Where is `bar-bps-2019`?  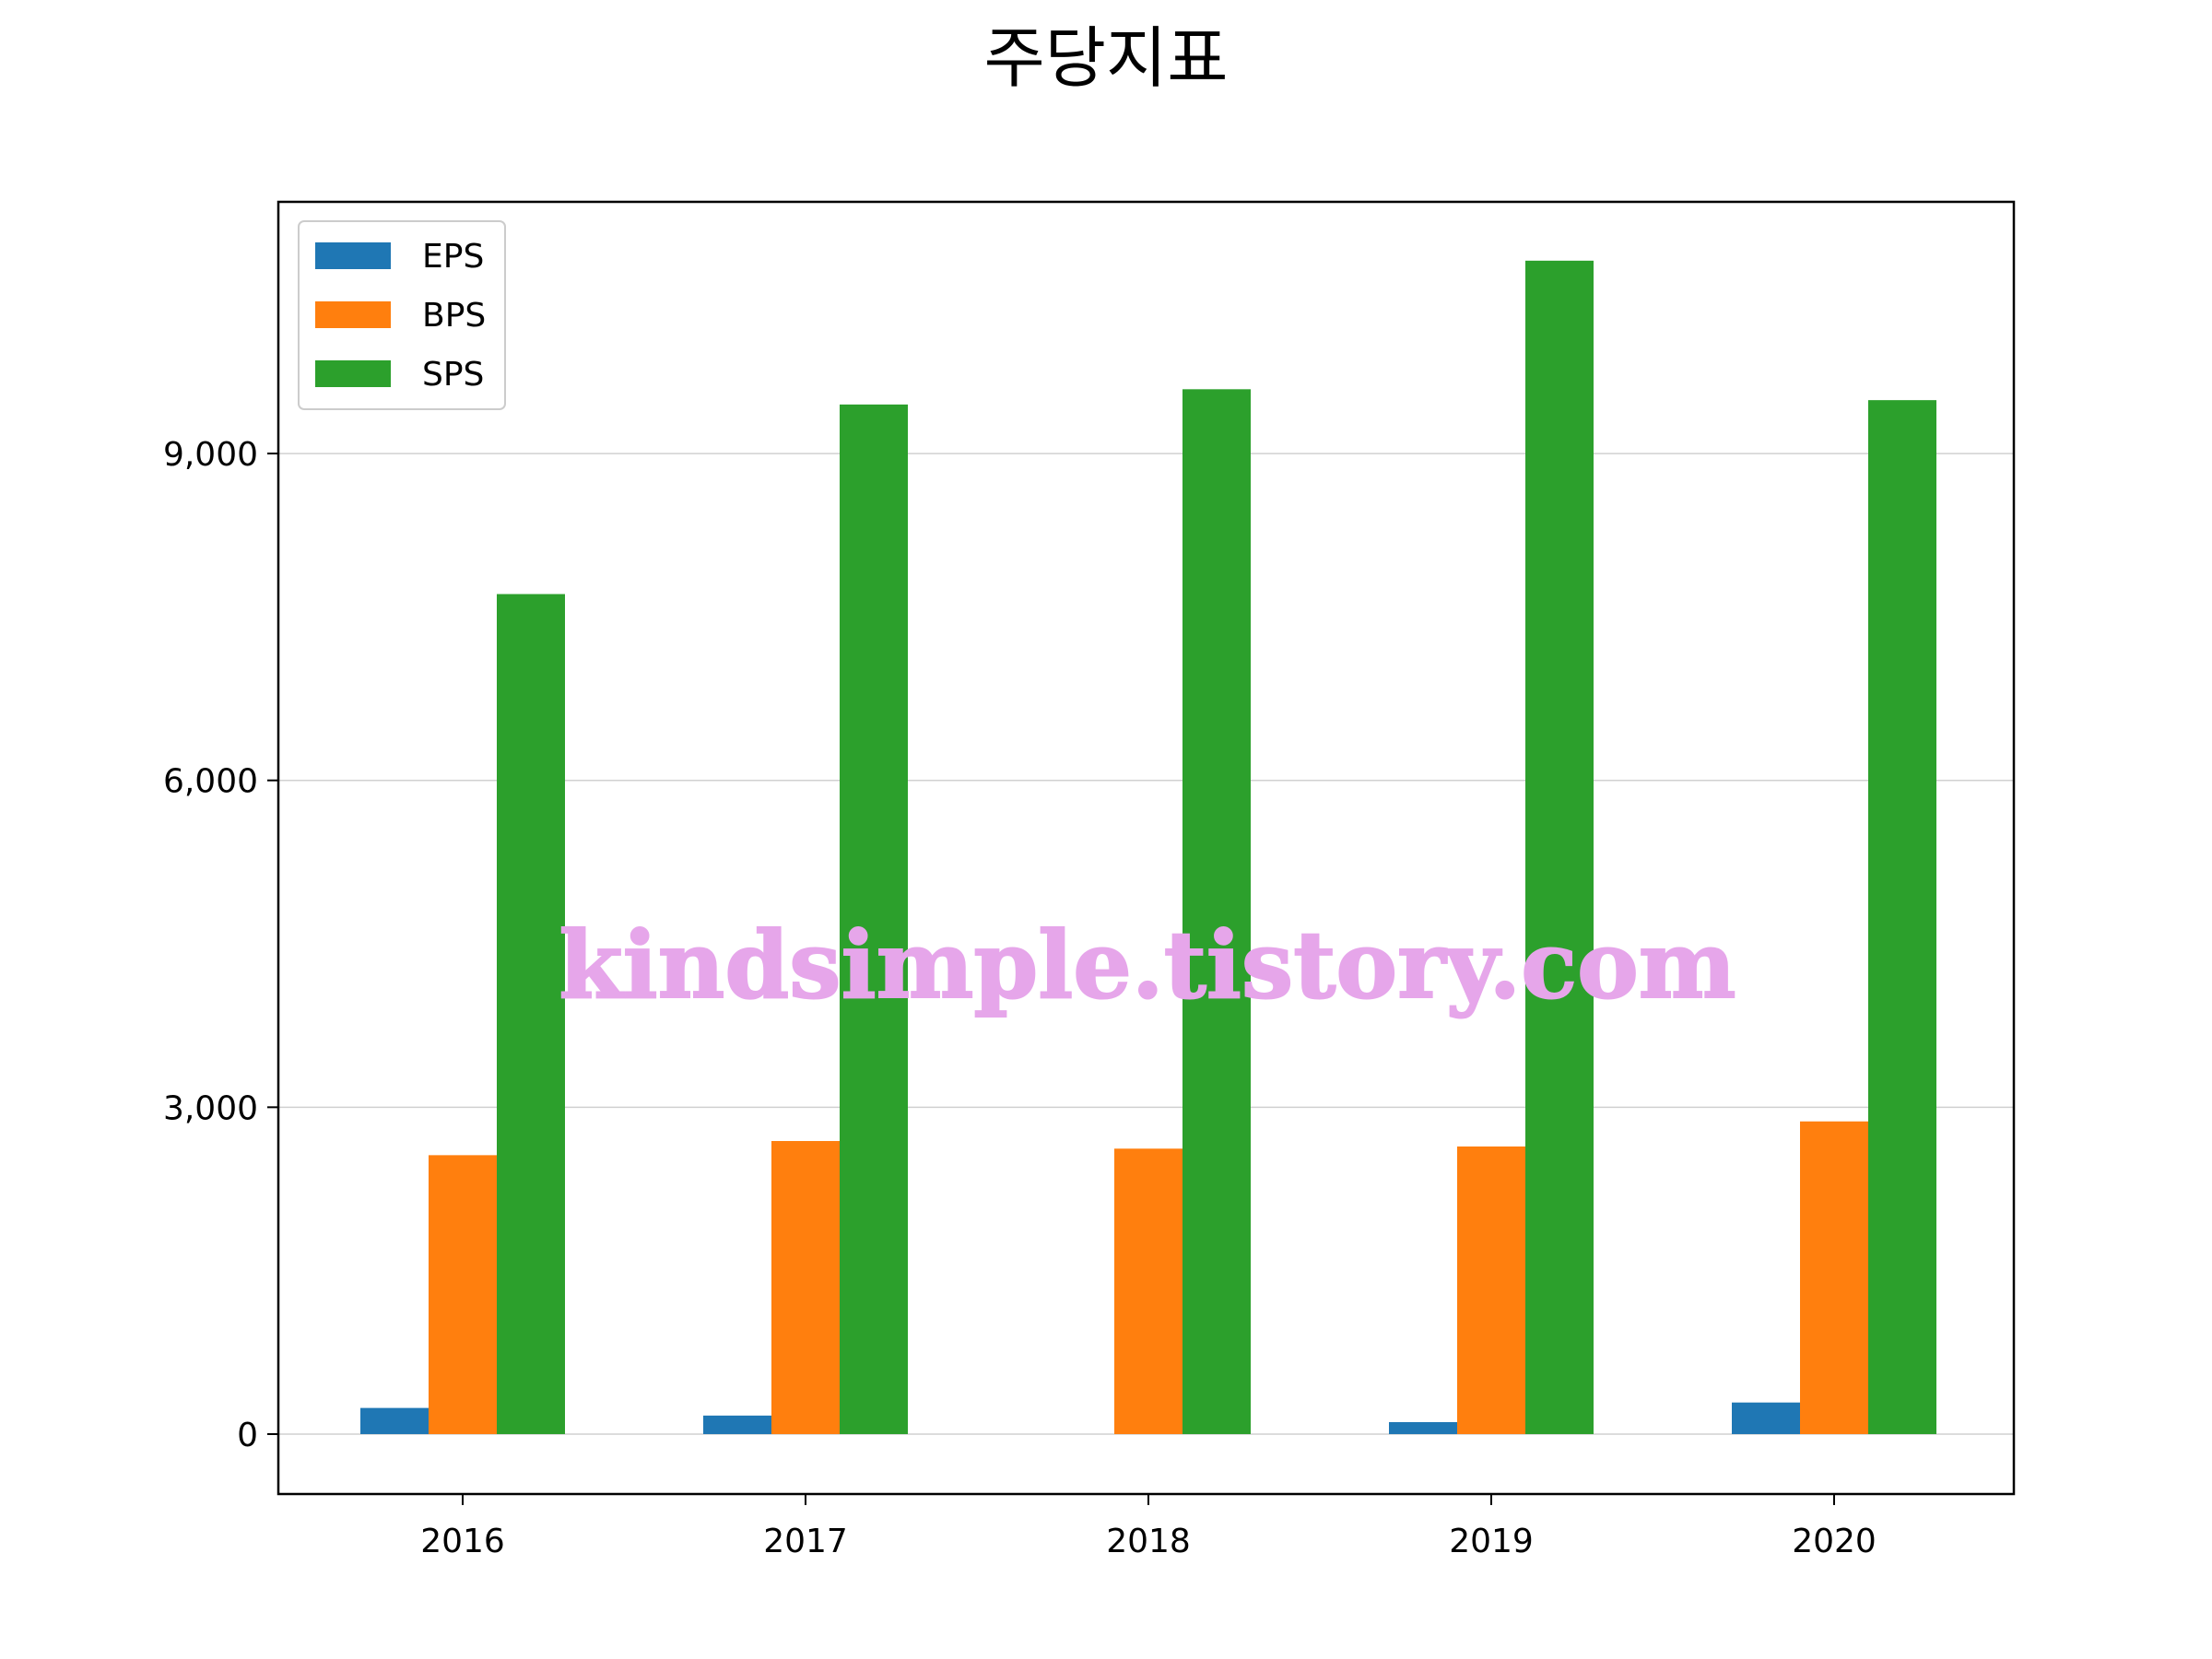
bar-bps-2019 is located at coordinates (1491, 1290).